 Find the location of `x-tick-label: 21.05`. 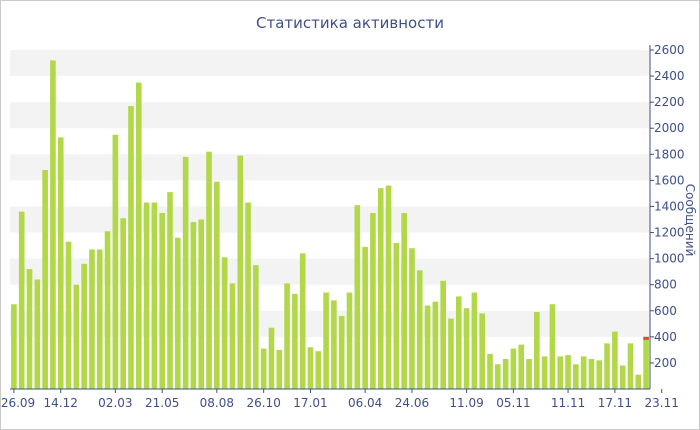

x-tick-label: 21.05 is located at coordinates (162, 403).